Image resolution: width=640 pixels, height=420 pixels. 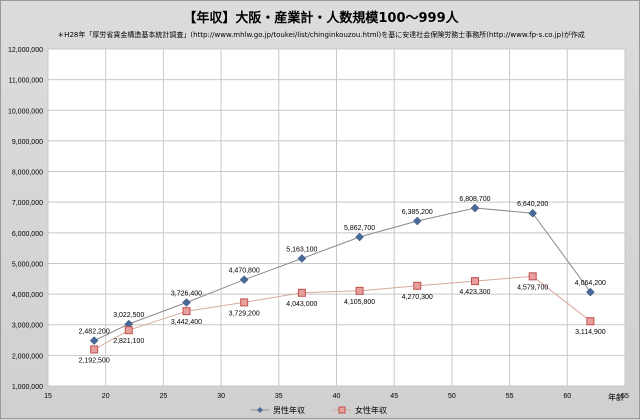 I want to click on y-tick-label: 3,000,000, so click(x=27, y=326).